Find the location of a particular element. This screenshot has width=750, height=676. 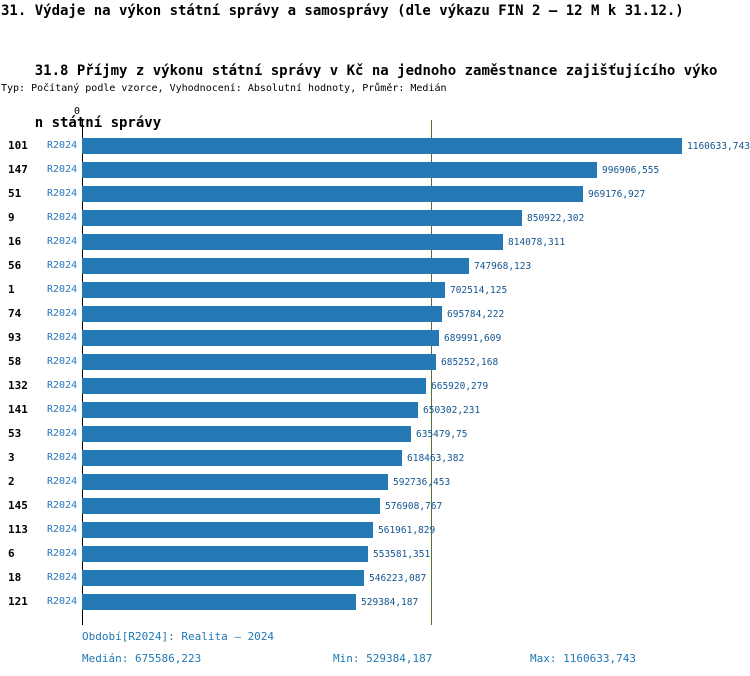

category-label: 9 is located at coordinates (11, 217).